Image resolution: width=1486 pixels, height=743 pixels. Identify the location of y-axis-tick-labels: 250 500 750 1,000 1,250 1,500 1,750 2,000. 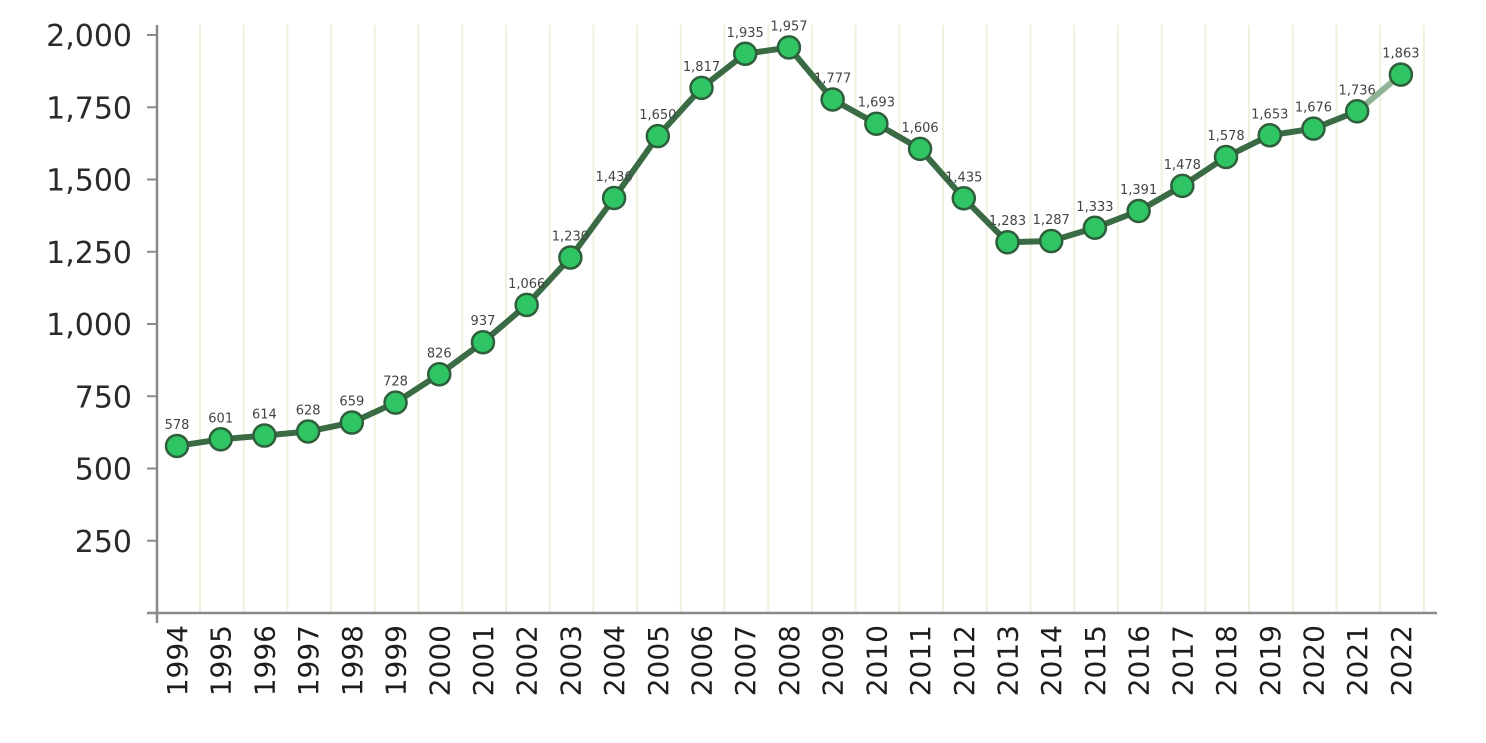
(89, 289).